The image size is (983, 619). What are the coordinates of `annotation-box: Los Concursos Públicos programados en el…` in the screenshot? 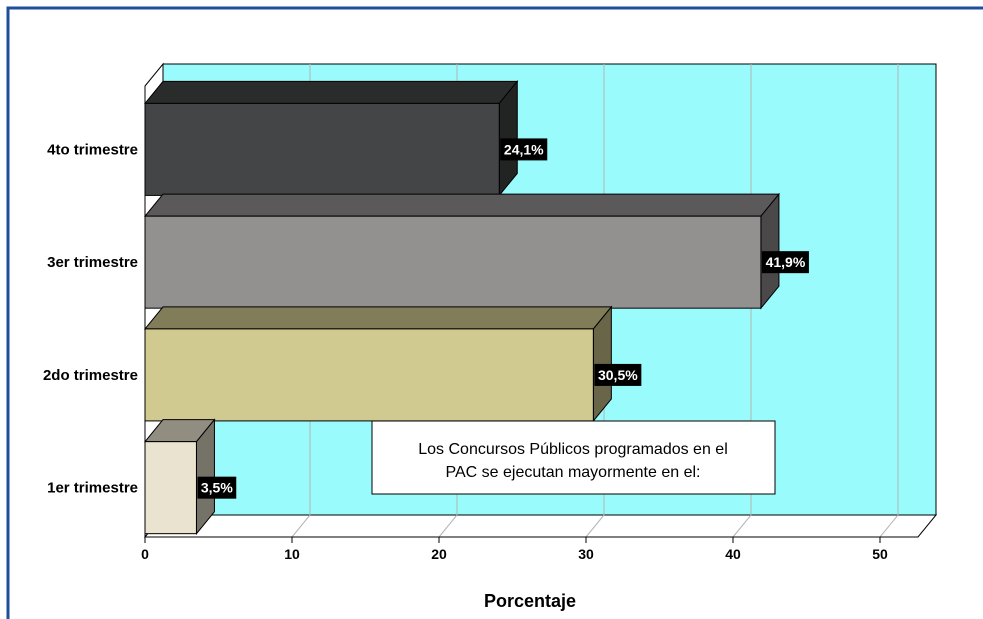 It's located at (573, 457).